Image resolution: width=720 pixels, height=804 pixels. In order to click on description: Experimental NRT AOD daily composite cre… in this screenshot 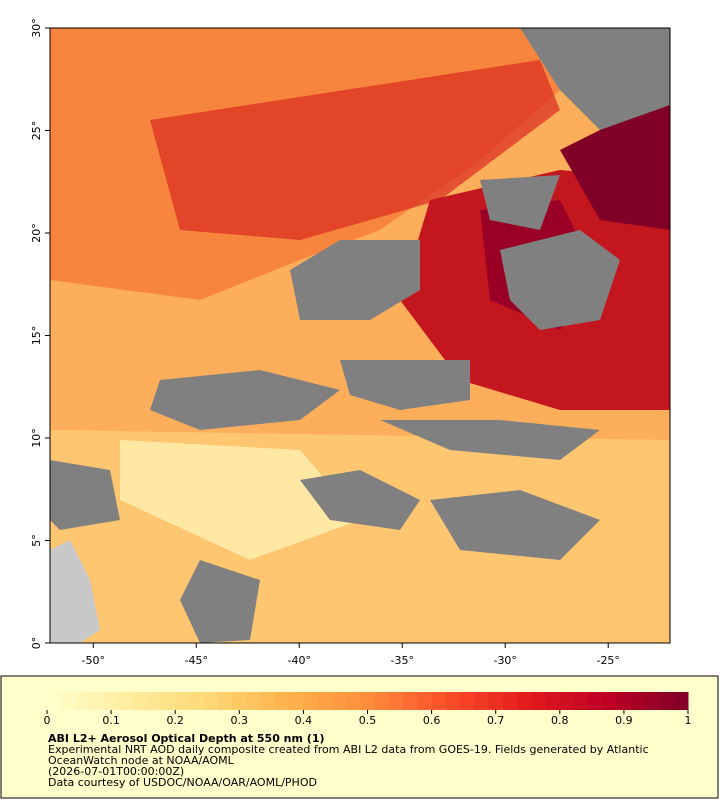, I will do `click(348, 749)`.